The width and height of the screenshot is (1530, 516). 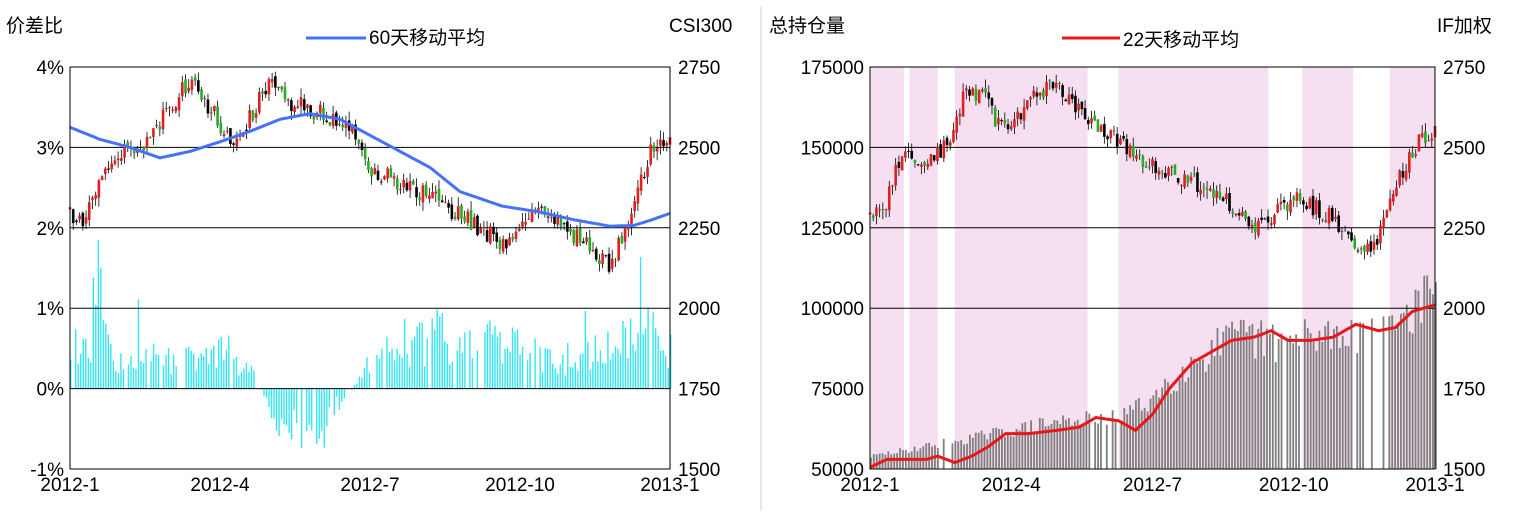 What do you see at coordinates (369, 485) in the screenshot?
I see `left-x-ticks: 2012-1 2012-4 2012-7 2012-10 2013-1` at bounding box center [369, 485].